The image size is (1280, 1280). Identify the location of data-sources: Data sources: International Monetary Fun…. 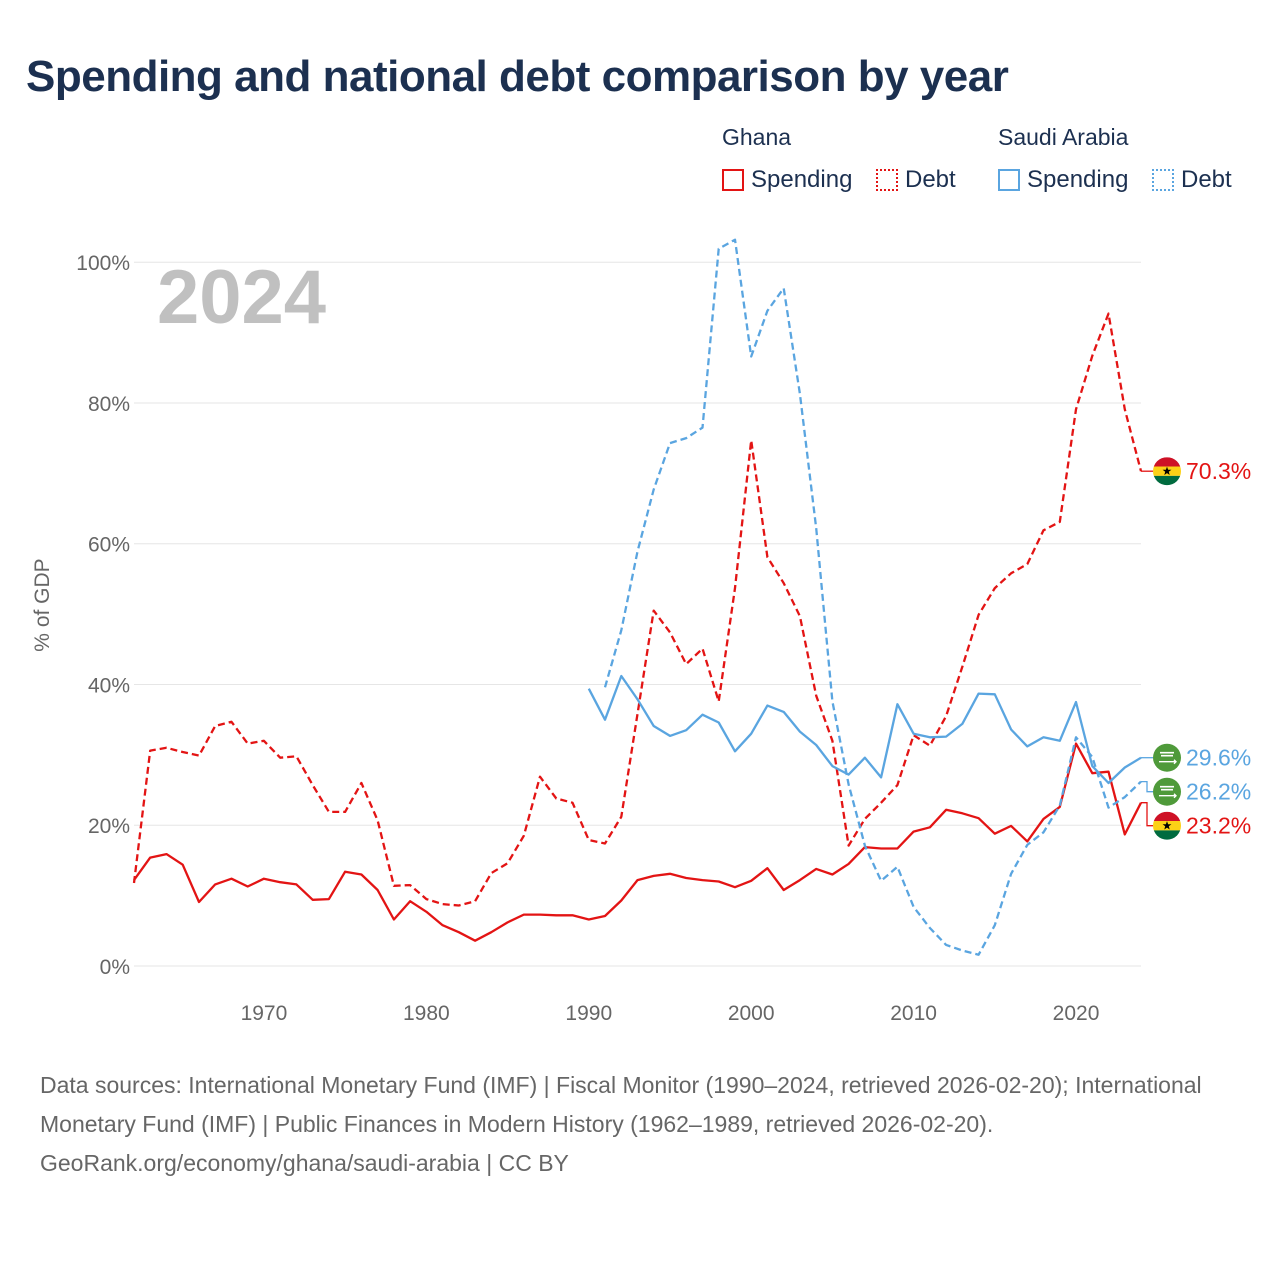
(621, 1104).